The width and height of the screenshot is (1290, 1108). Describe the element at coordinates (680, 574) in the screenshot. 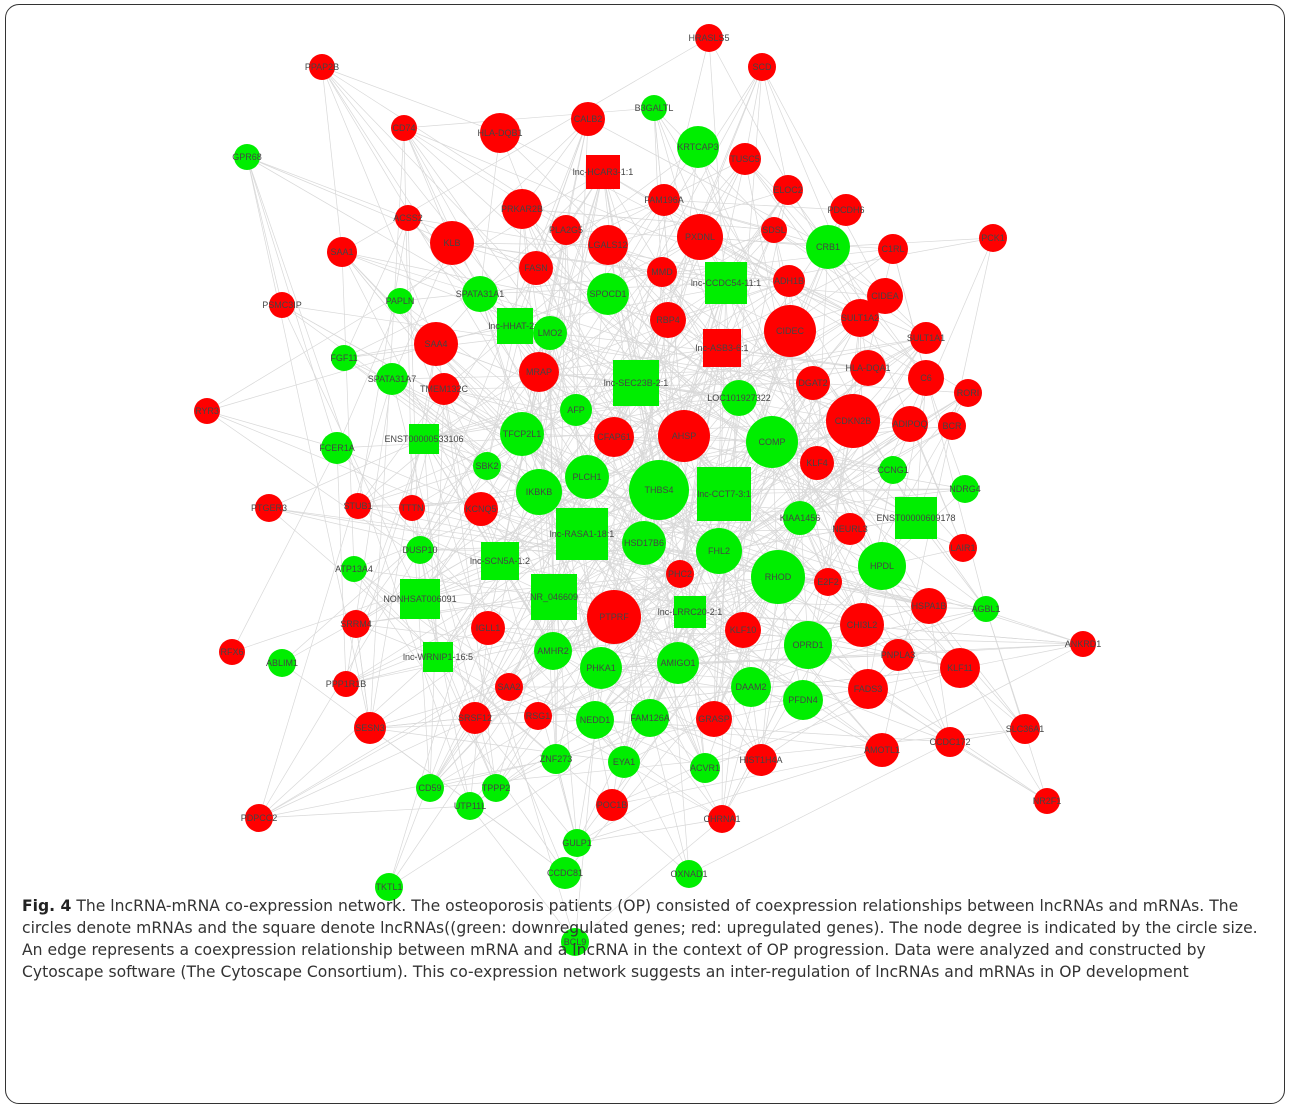

I see `node-phc2: PHC2` at that location.